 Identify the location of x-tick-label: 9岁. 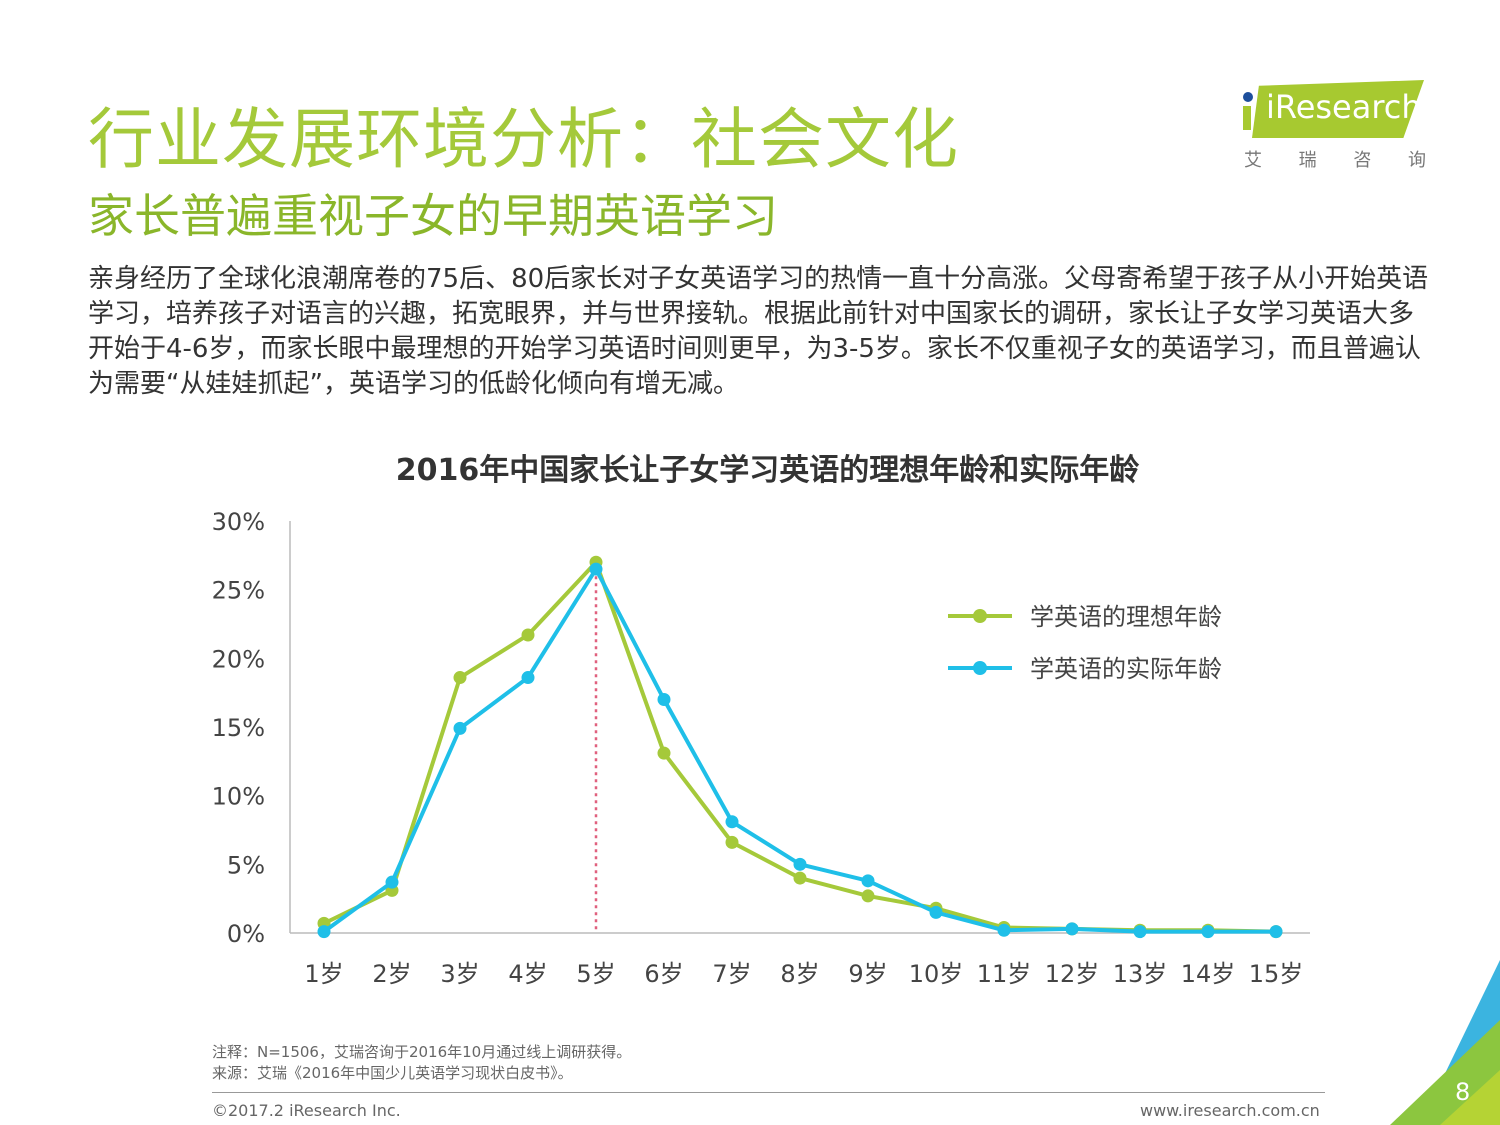
(867, 974).